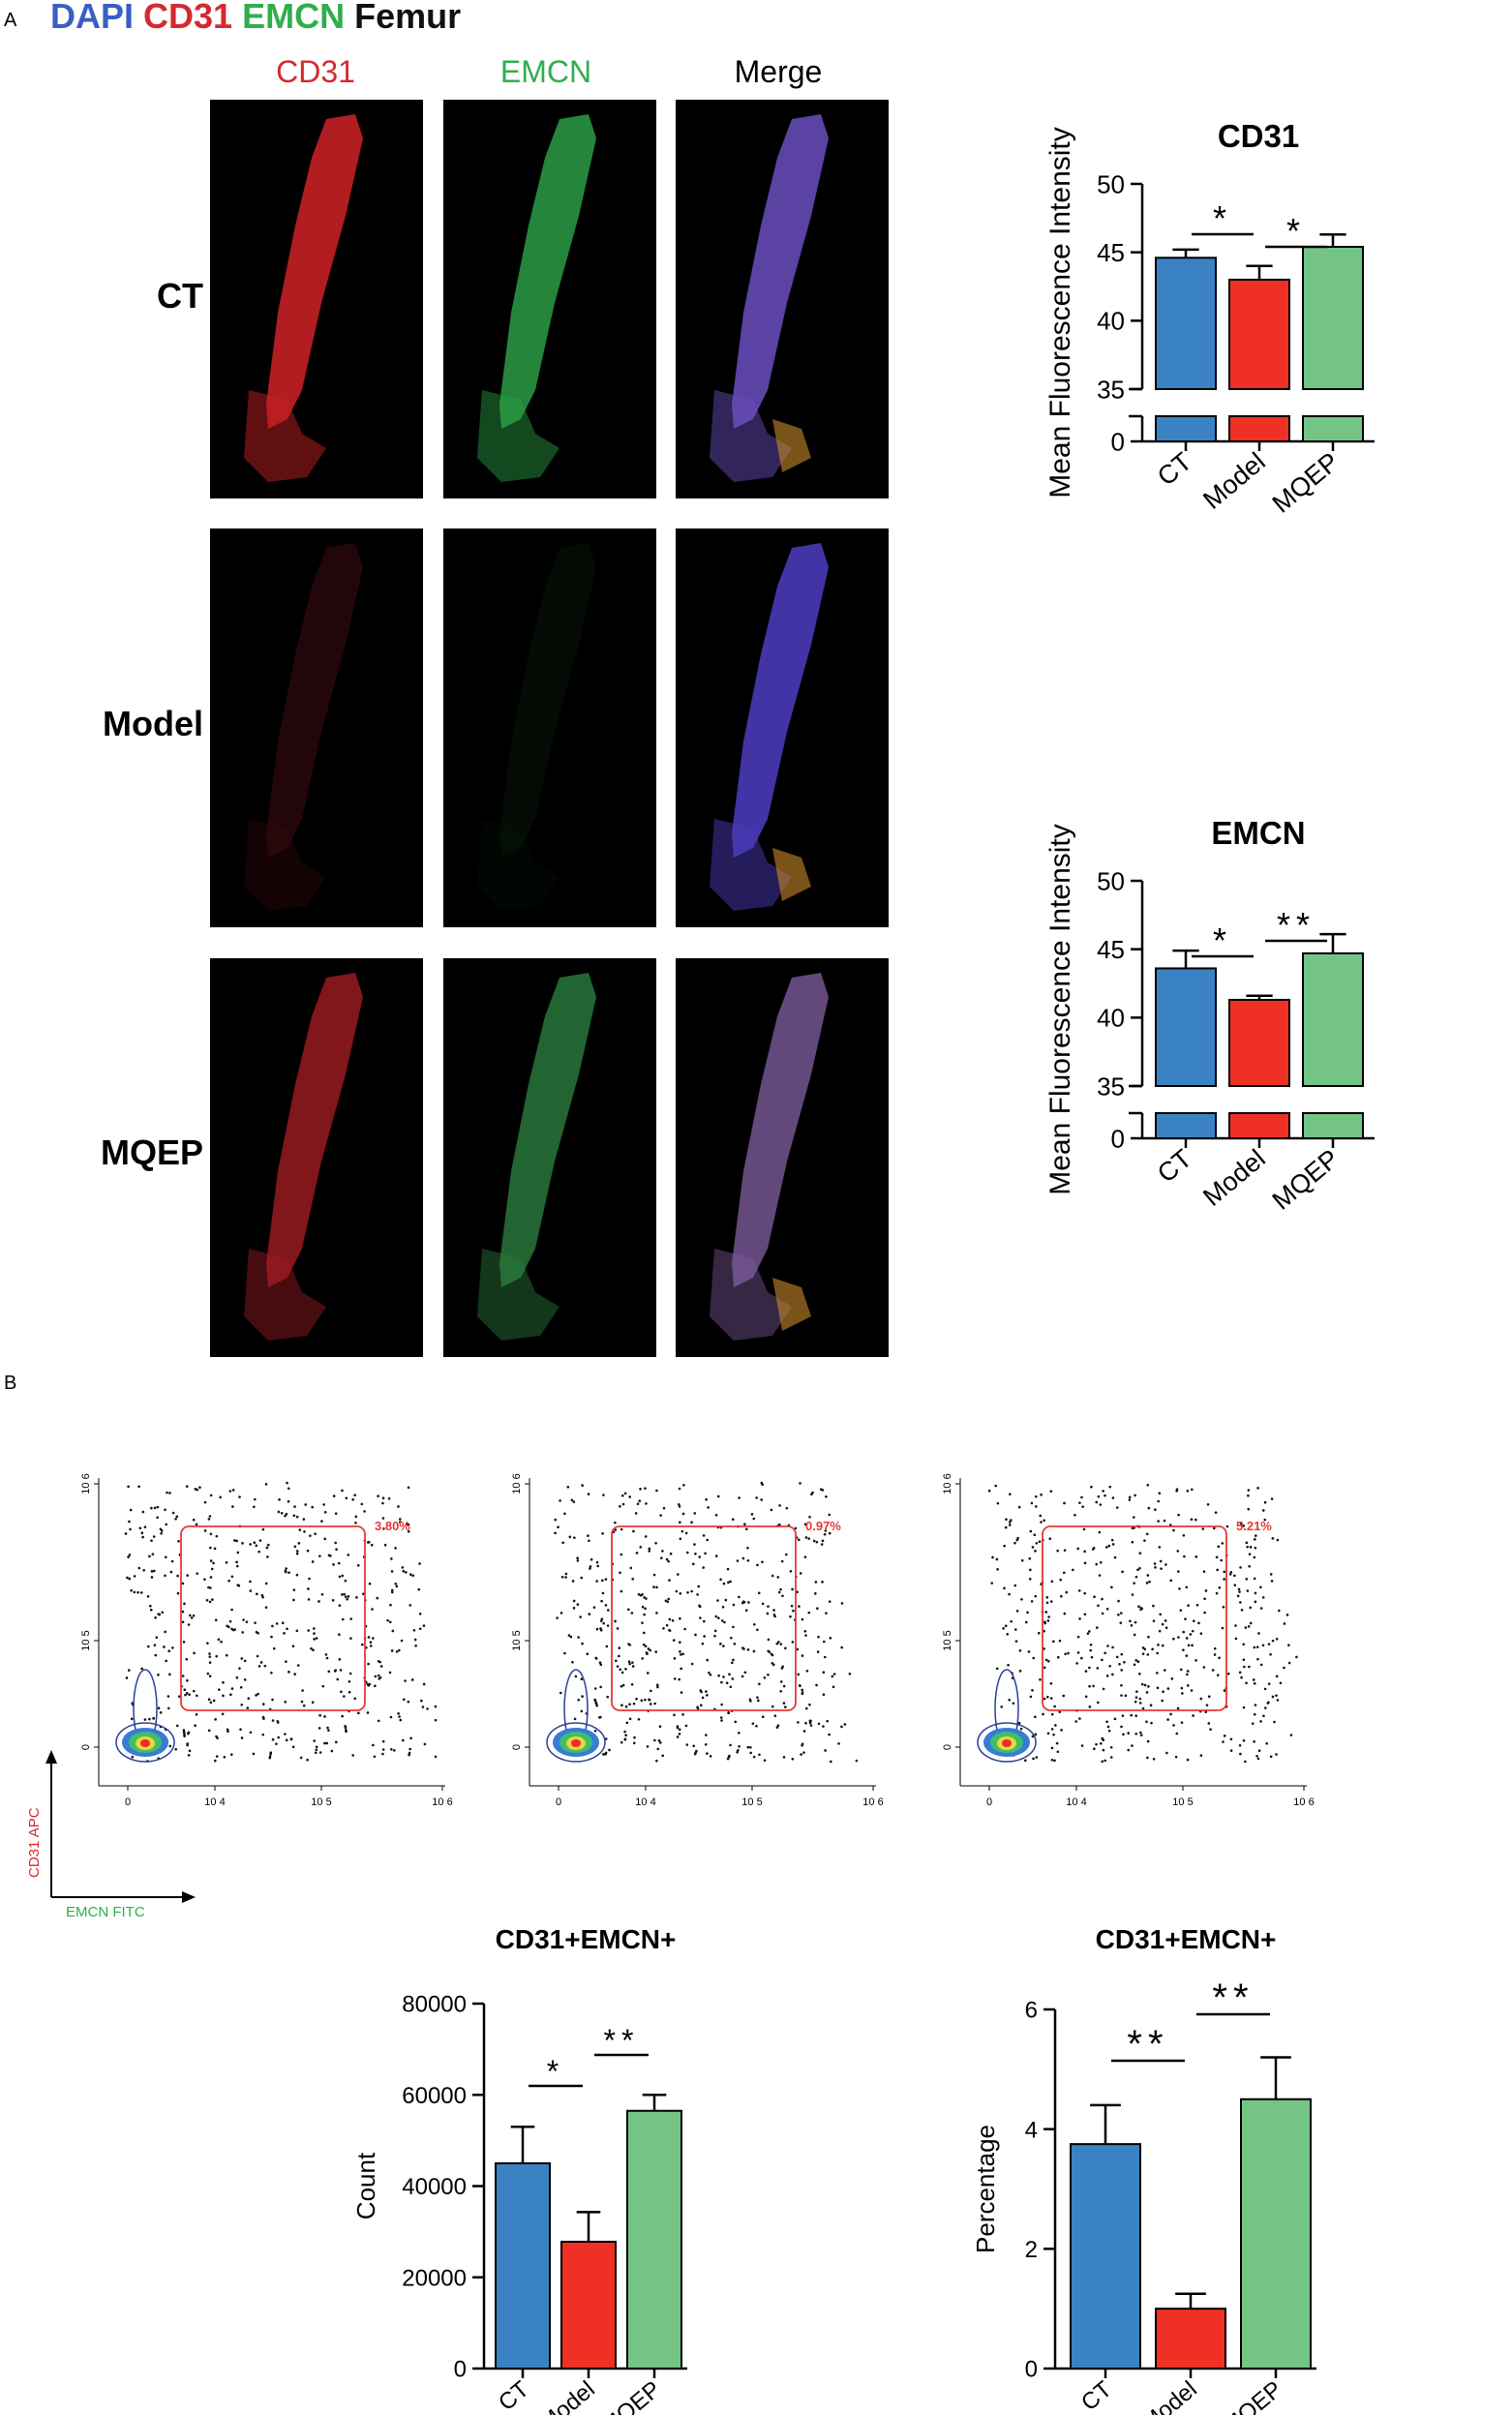  I want to click on chart-title: CD31, so click(1258, 136).